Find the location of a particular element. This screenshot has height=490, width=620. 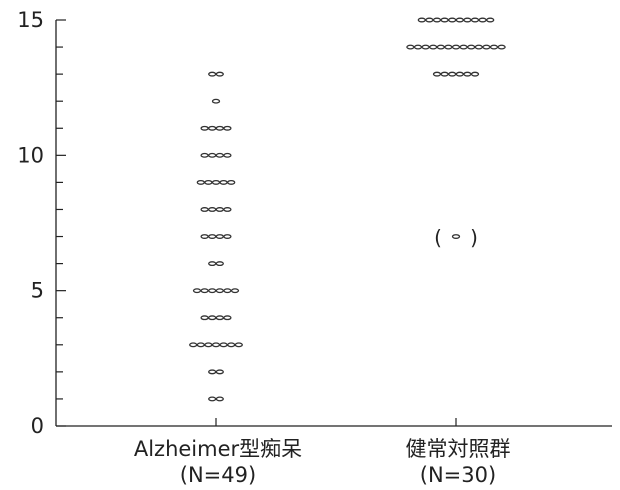

y-tick-label: 10 is located at coordinates (30, 155).